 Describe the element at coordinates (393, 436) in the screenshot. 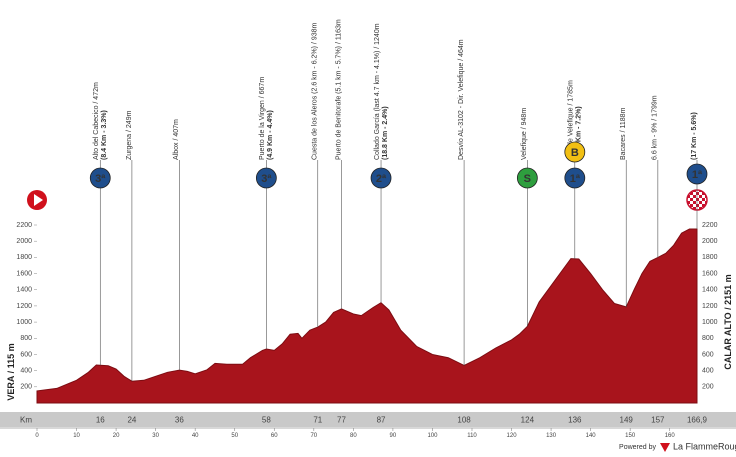

I see `x-tick-label: 90` at that location.